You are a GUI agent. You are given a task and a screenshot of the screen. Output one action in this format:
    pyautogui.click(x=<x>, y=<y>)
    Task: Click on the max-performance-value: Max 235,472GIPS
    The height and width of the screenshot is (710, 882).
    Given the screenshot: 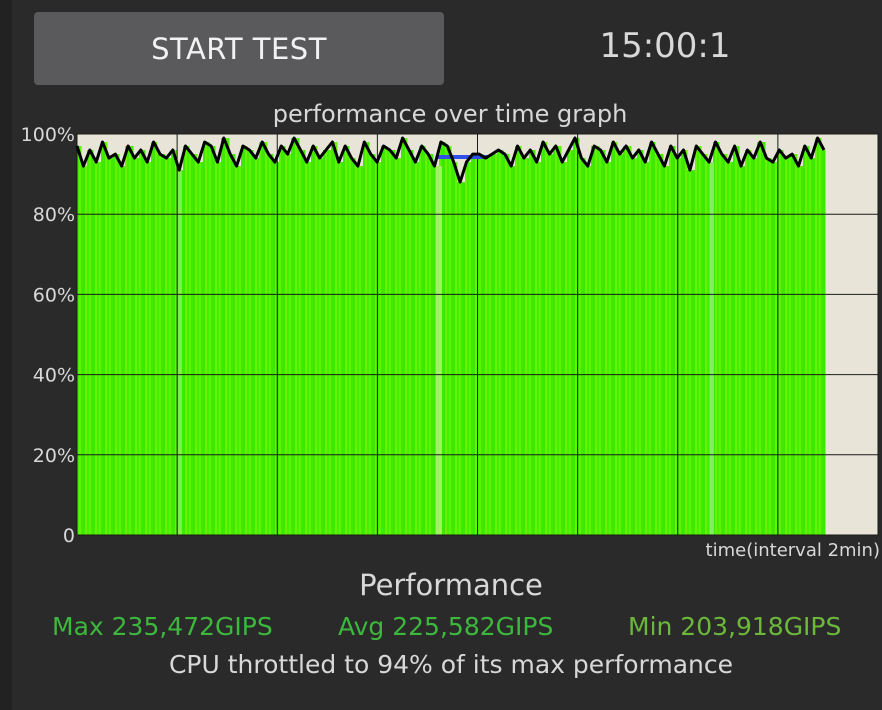 What is the action you would take?
    pyautogui.click(x=162, y=626)
    